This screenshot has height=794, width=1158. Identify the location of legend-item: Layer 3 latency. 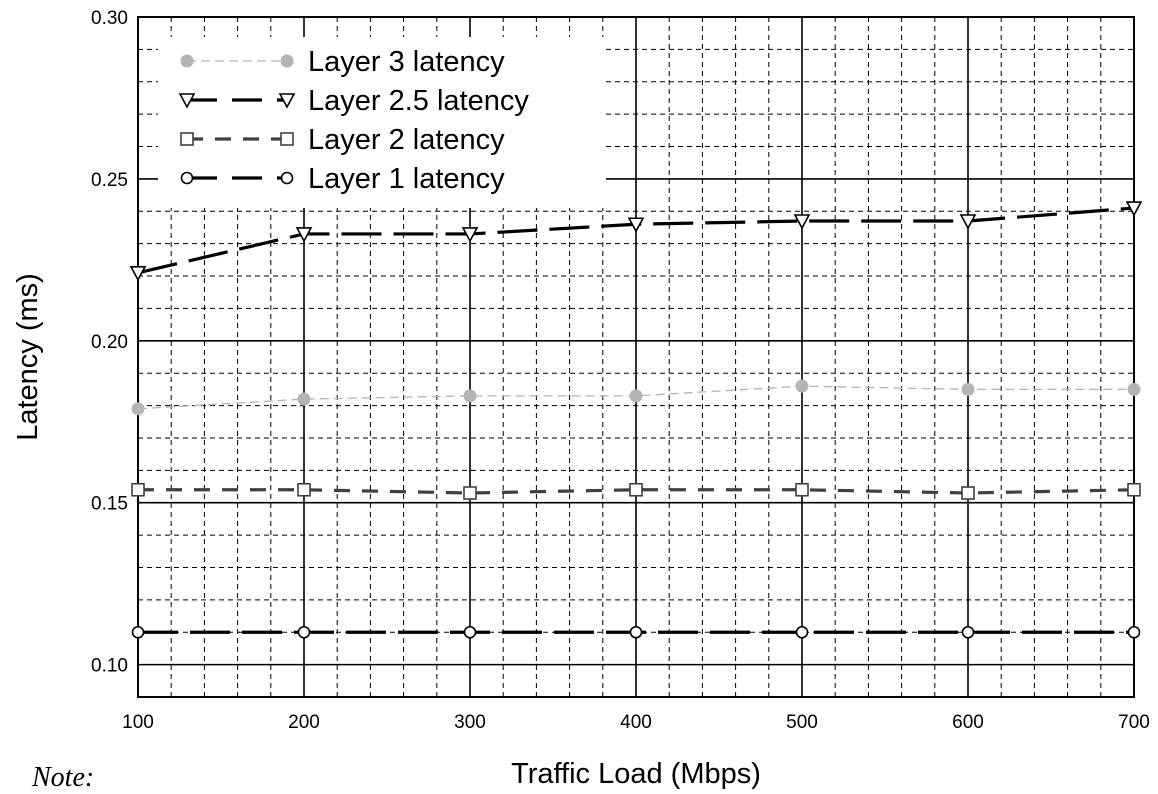
(342, 62).